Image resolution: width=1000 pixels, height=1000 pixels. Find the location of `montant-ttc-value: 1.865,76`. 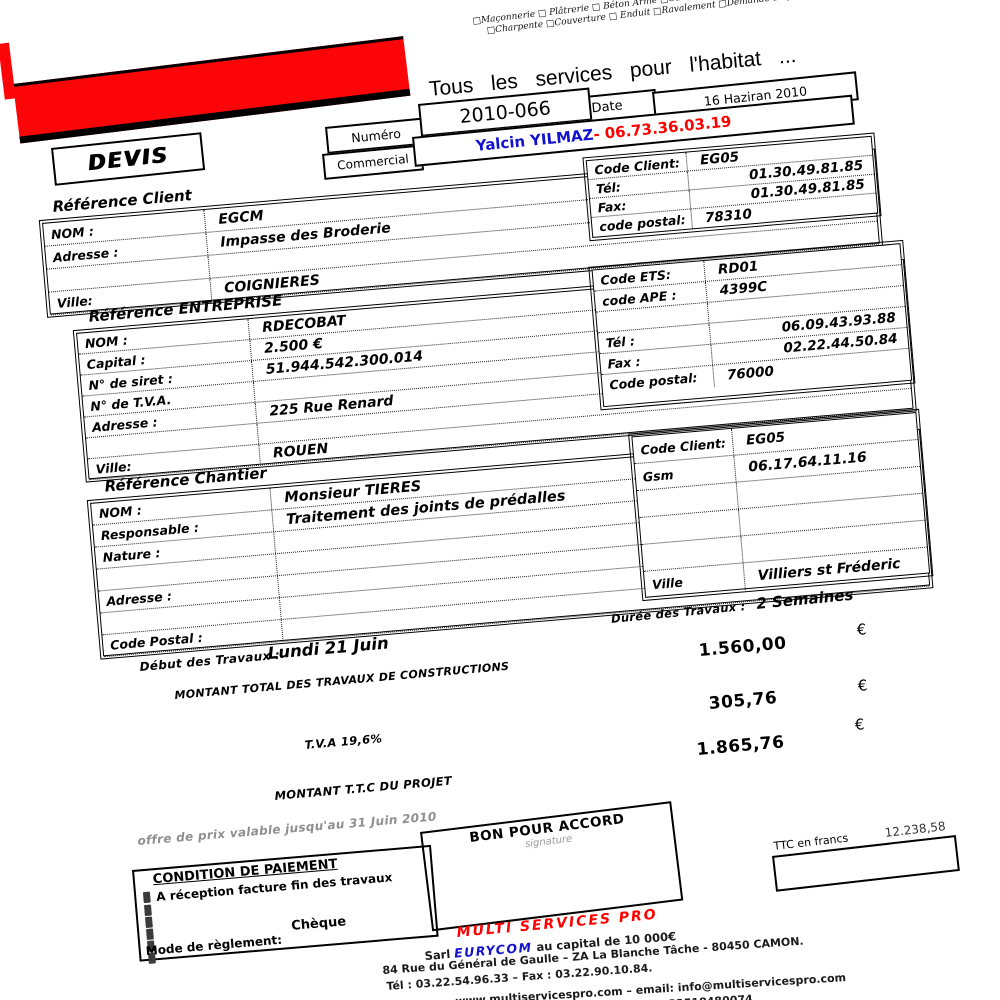

montant-ttc-value: 1.865,76 is located at coordinates (741, 746).